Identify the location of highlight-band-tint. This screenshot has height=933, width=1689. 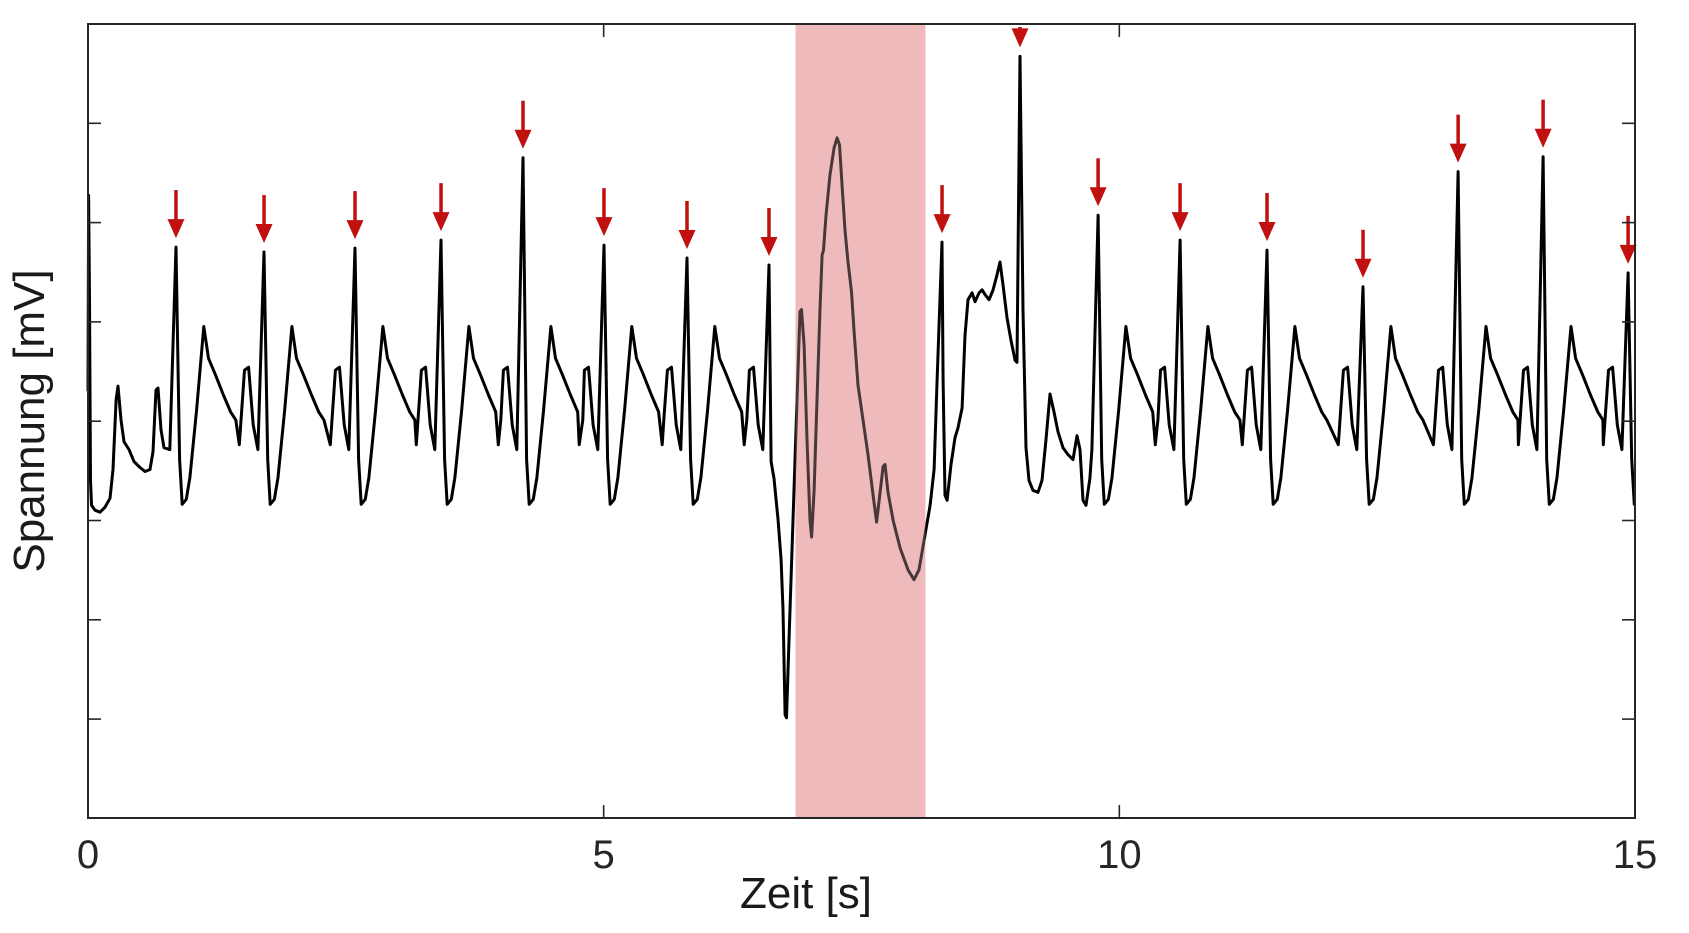
(860, 421).